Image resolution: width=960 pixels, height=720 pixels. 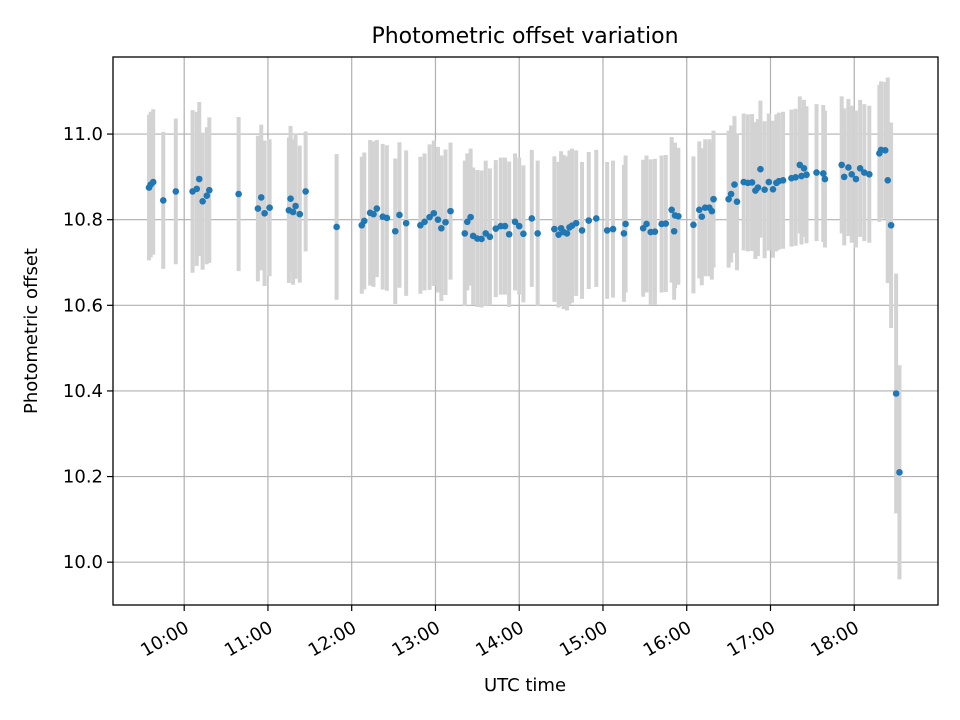 What do you see at coordinates (583, 639) in the screenshot?
I see `x-tick-label: 15:00` at bounding box center [583, 639].